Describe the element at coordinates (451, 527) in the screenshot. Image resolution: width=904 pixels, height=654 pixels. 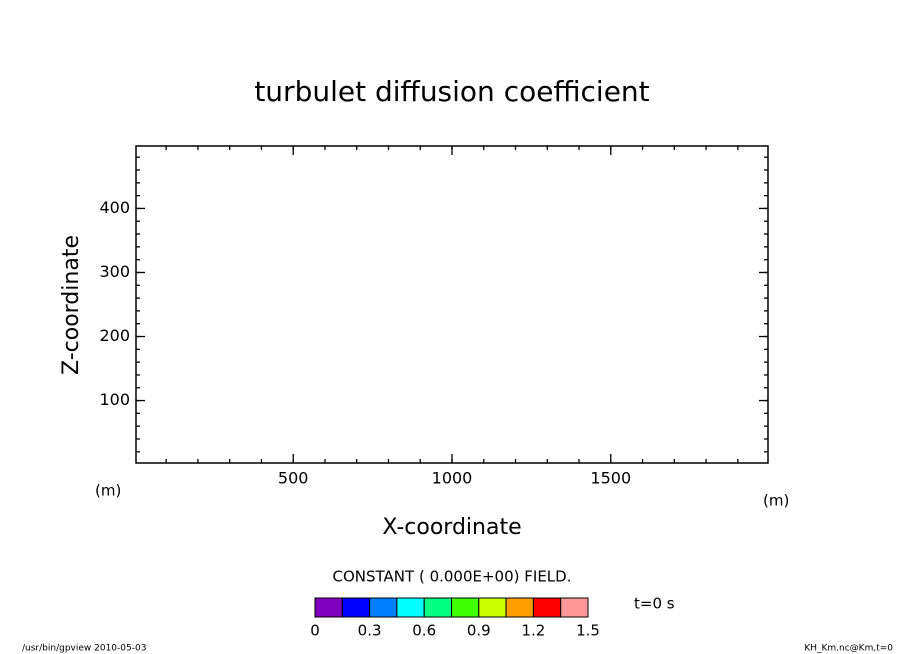
I see `x-axis-title: X-coordinate` at that location.